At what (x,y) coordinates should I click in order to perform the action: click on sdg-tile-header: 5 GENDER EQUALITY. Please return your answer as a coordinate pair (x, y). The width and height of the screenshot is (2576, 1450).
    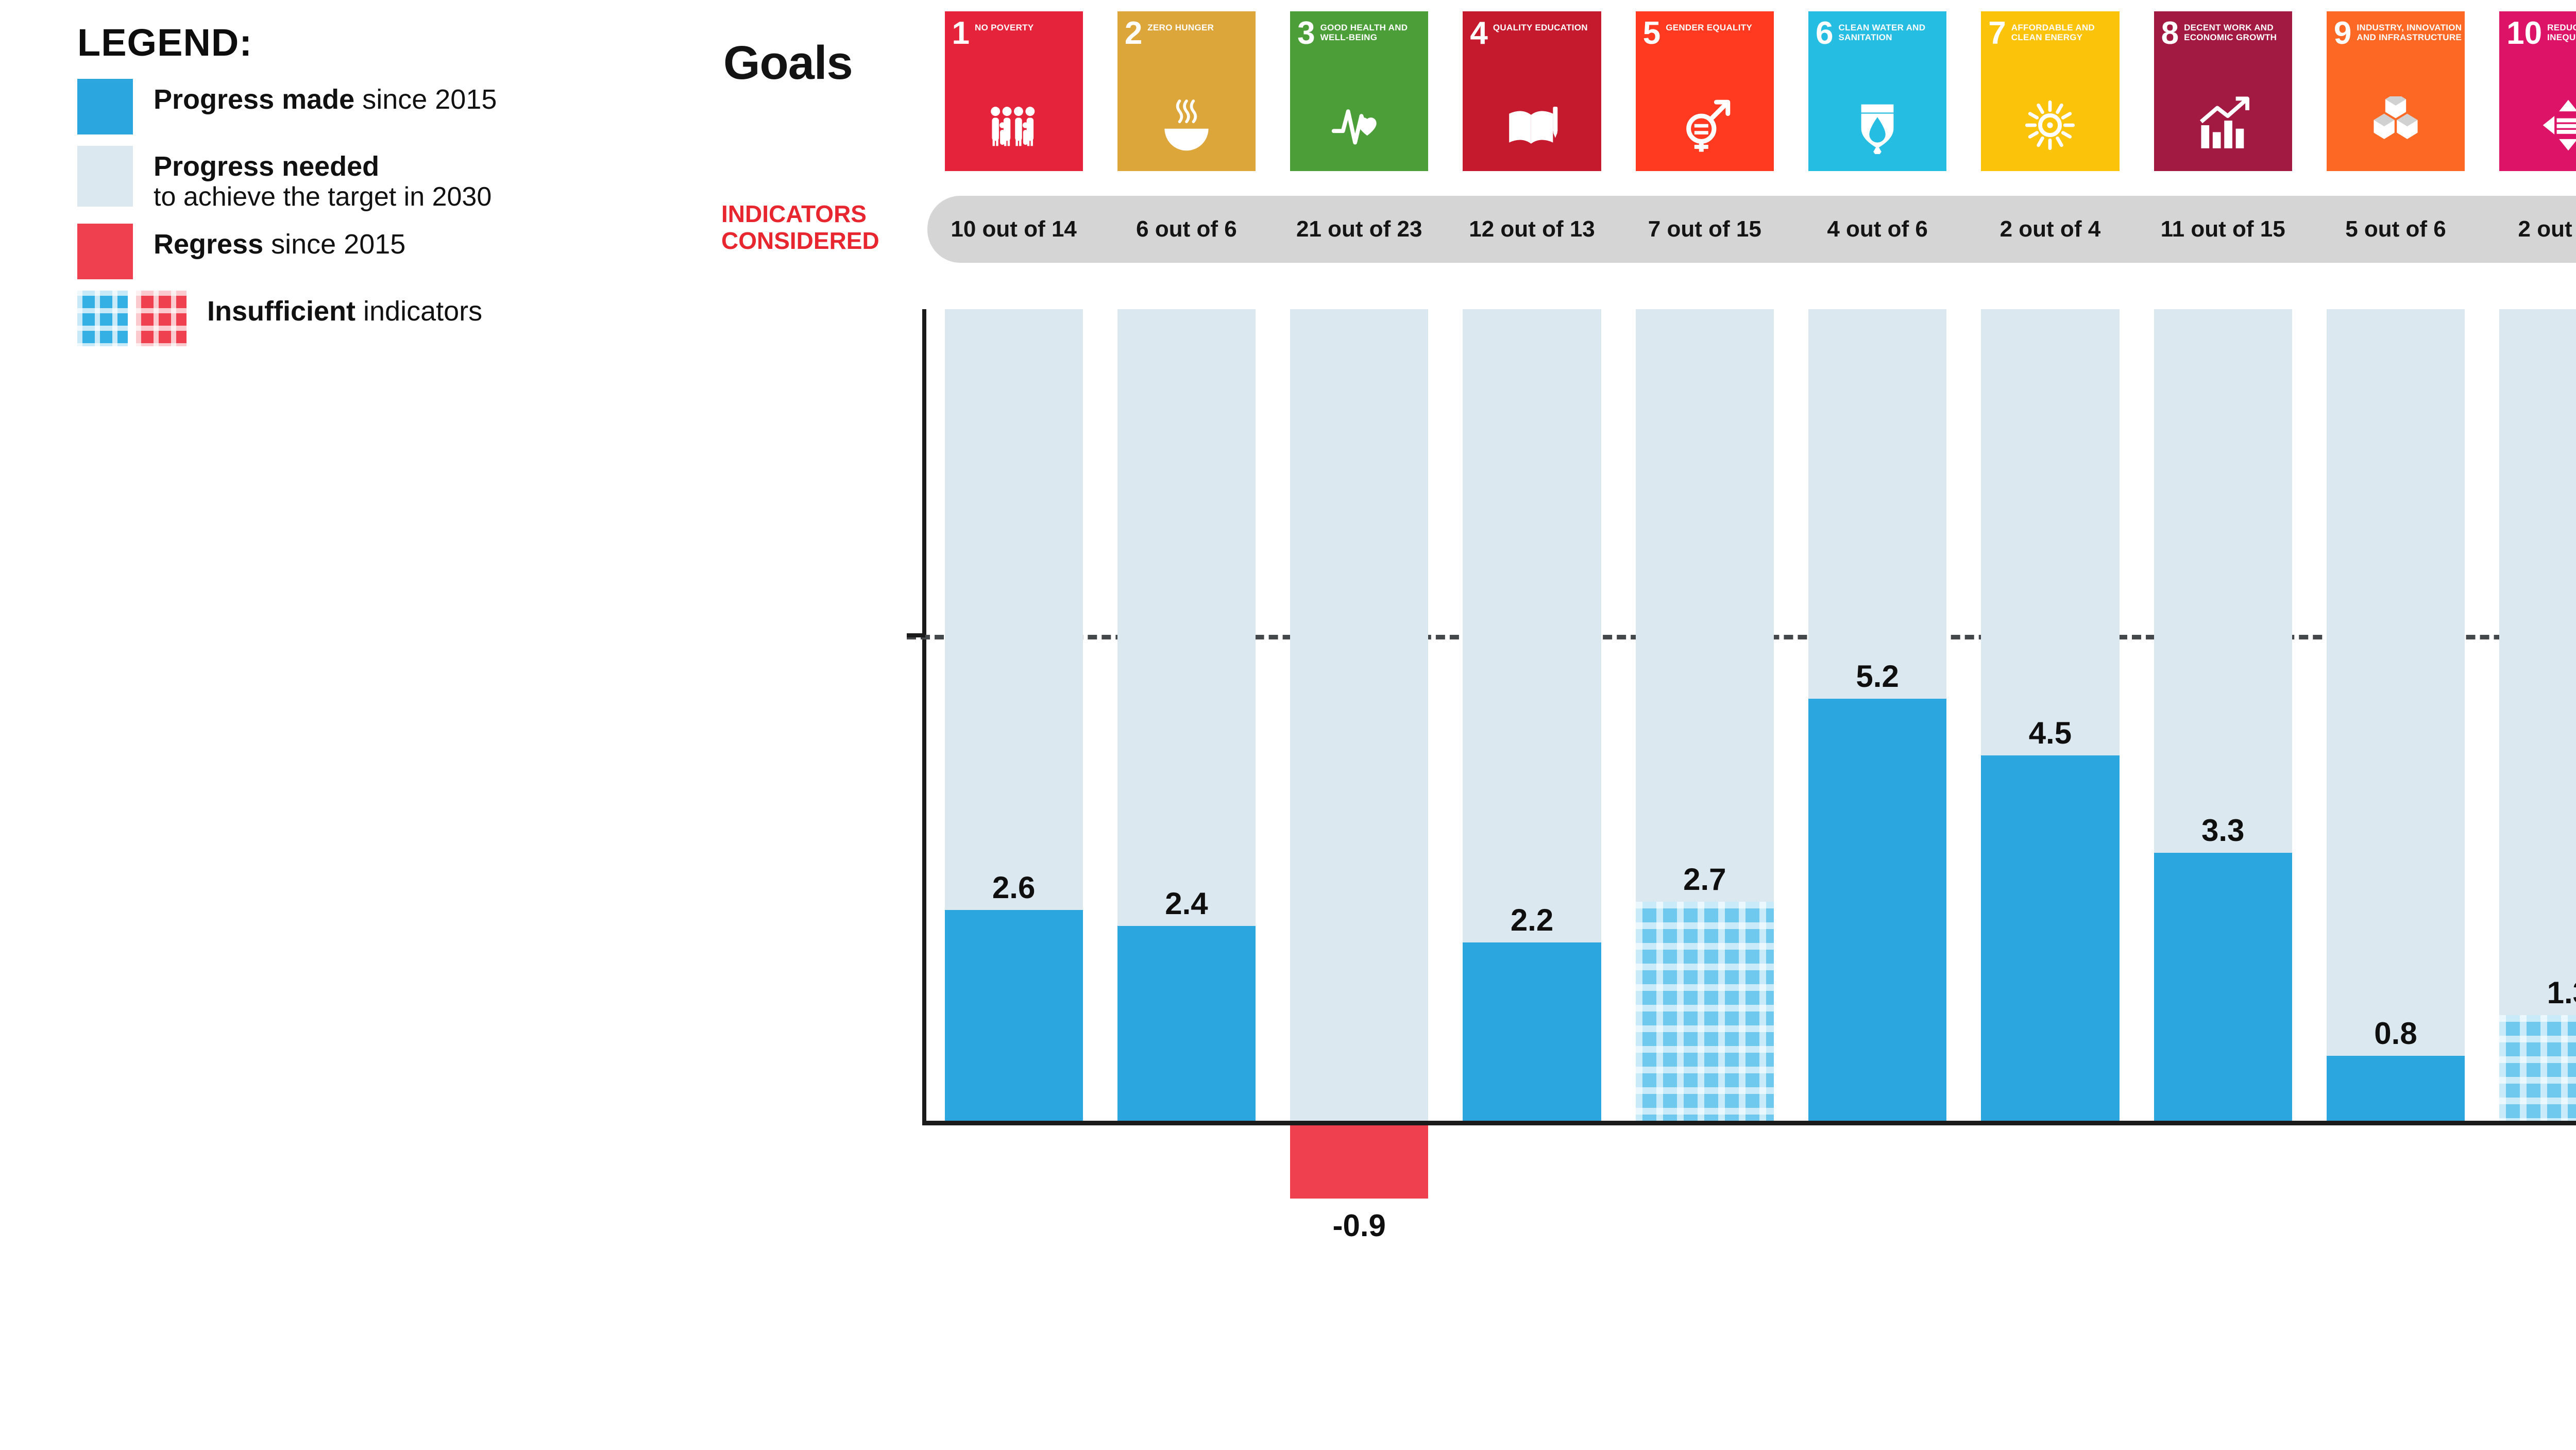
    Looking at the image, I should click on (1705, 31).